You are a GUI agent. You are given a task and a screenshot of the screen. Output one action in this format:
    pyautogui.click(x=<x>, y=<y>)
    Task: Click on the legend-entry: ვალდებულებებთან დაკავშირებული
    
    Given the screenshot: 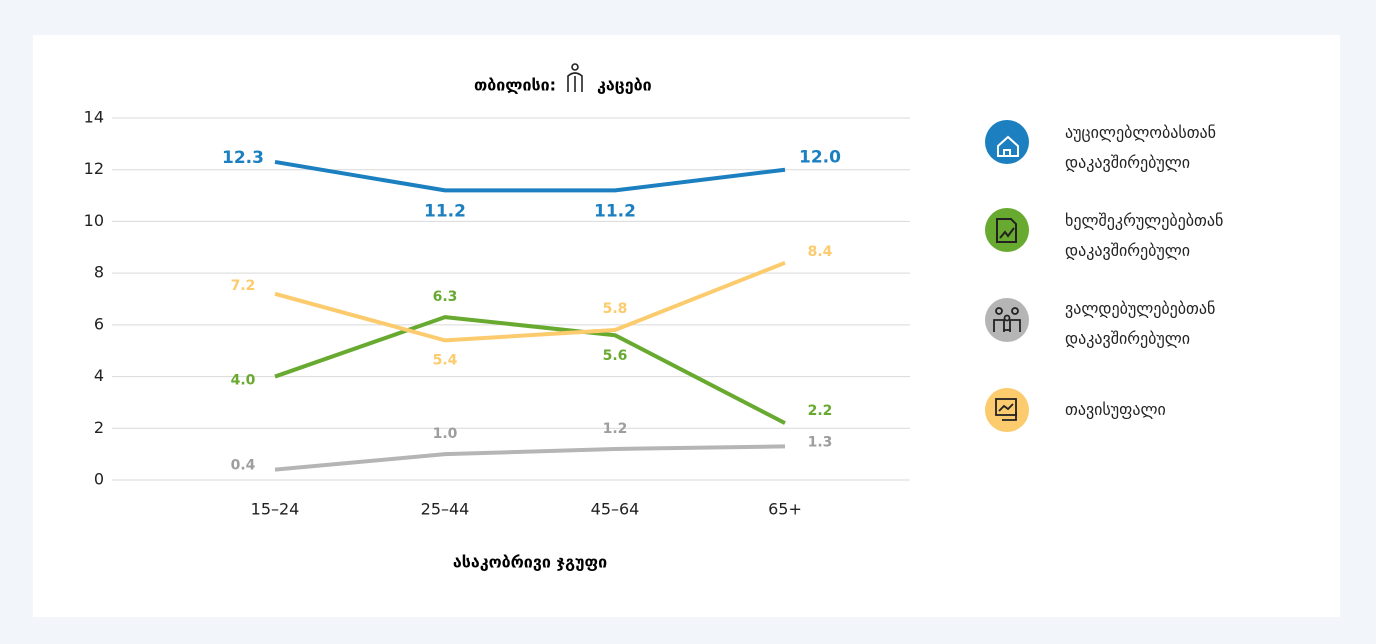 What is the action you would take?
    pyautogui.click(x=1140, y=323)
    